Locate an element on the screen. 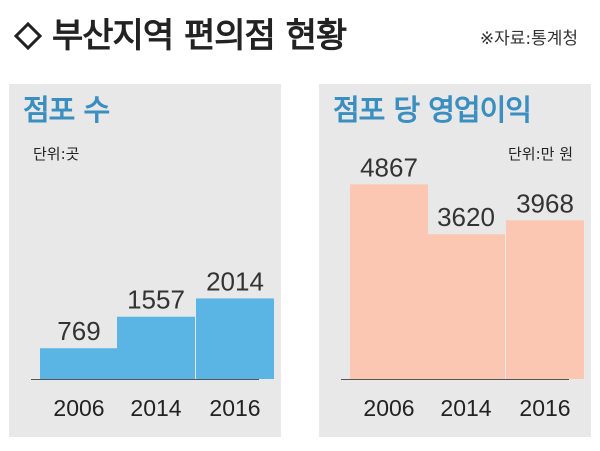 The width and height of the screenshot is (600, 451). store-count-unit: 단위:곳 is located at coordinates (56, 154).